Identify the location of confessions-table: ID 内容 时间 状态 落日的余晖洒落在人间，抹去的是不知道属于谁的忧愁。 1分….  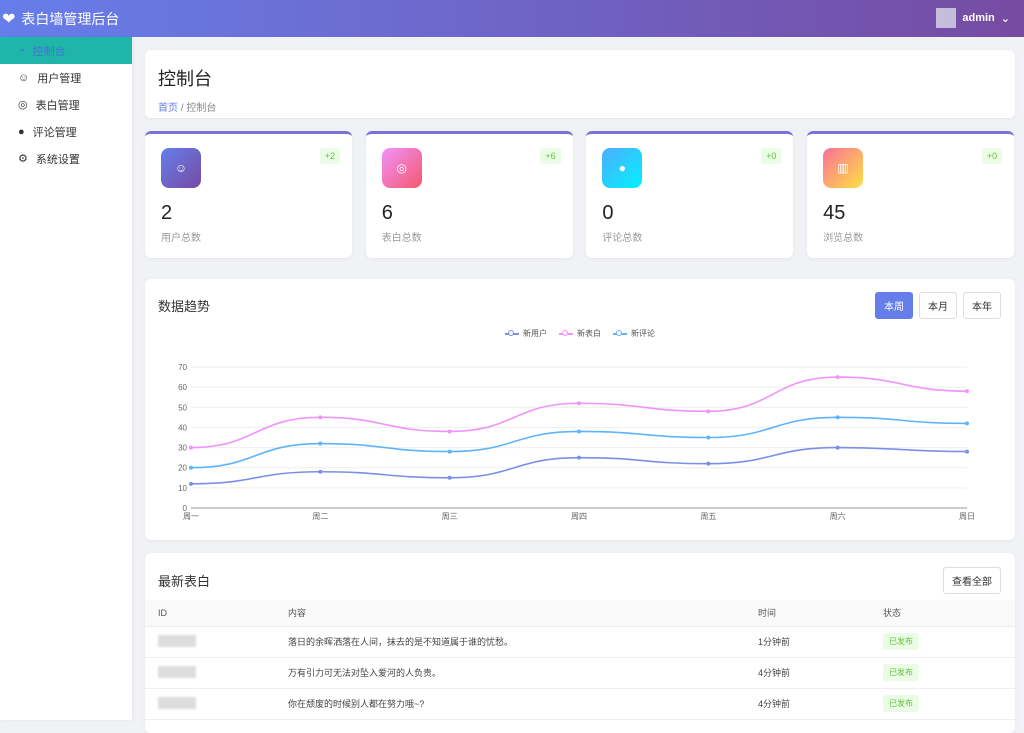
(580, 660).